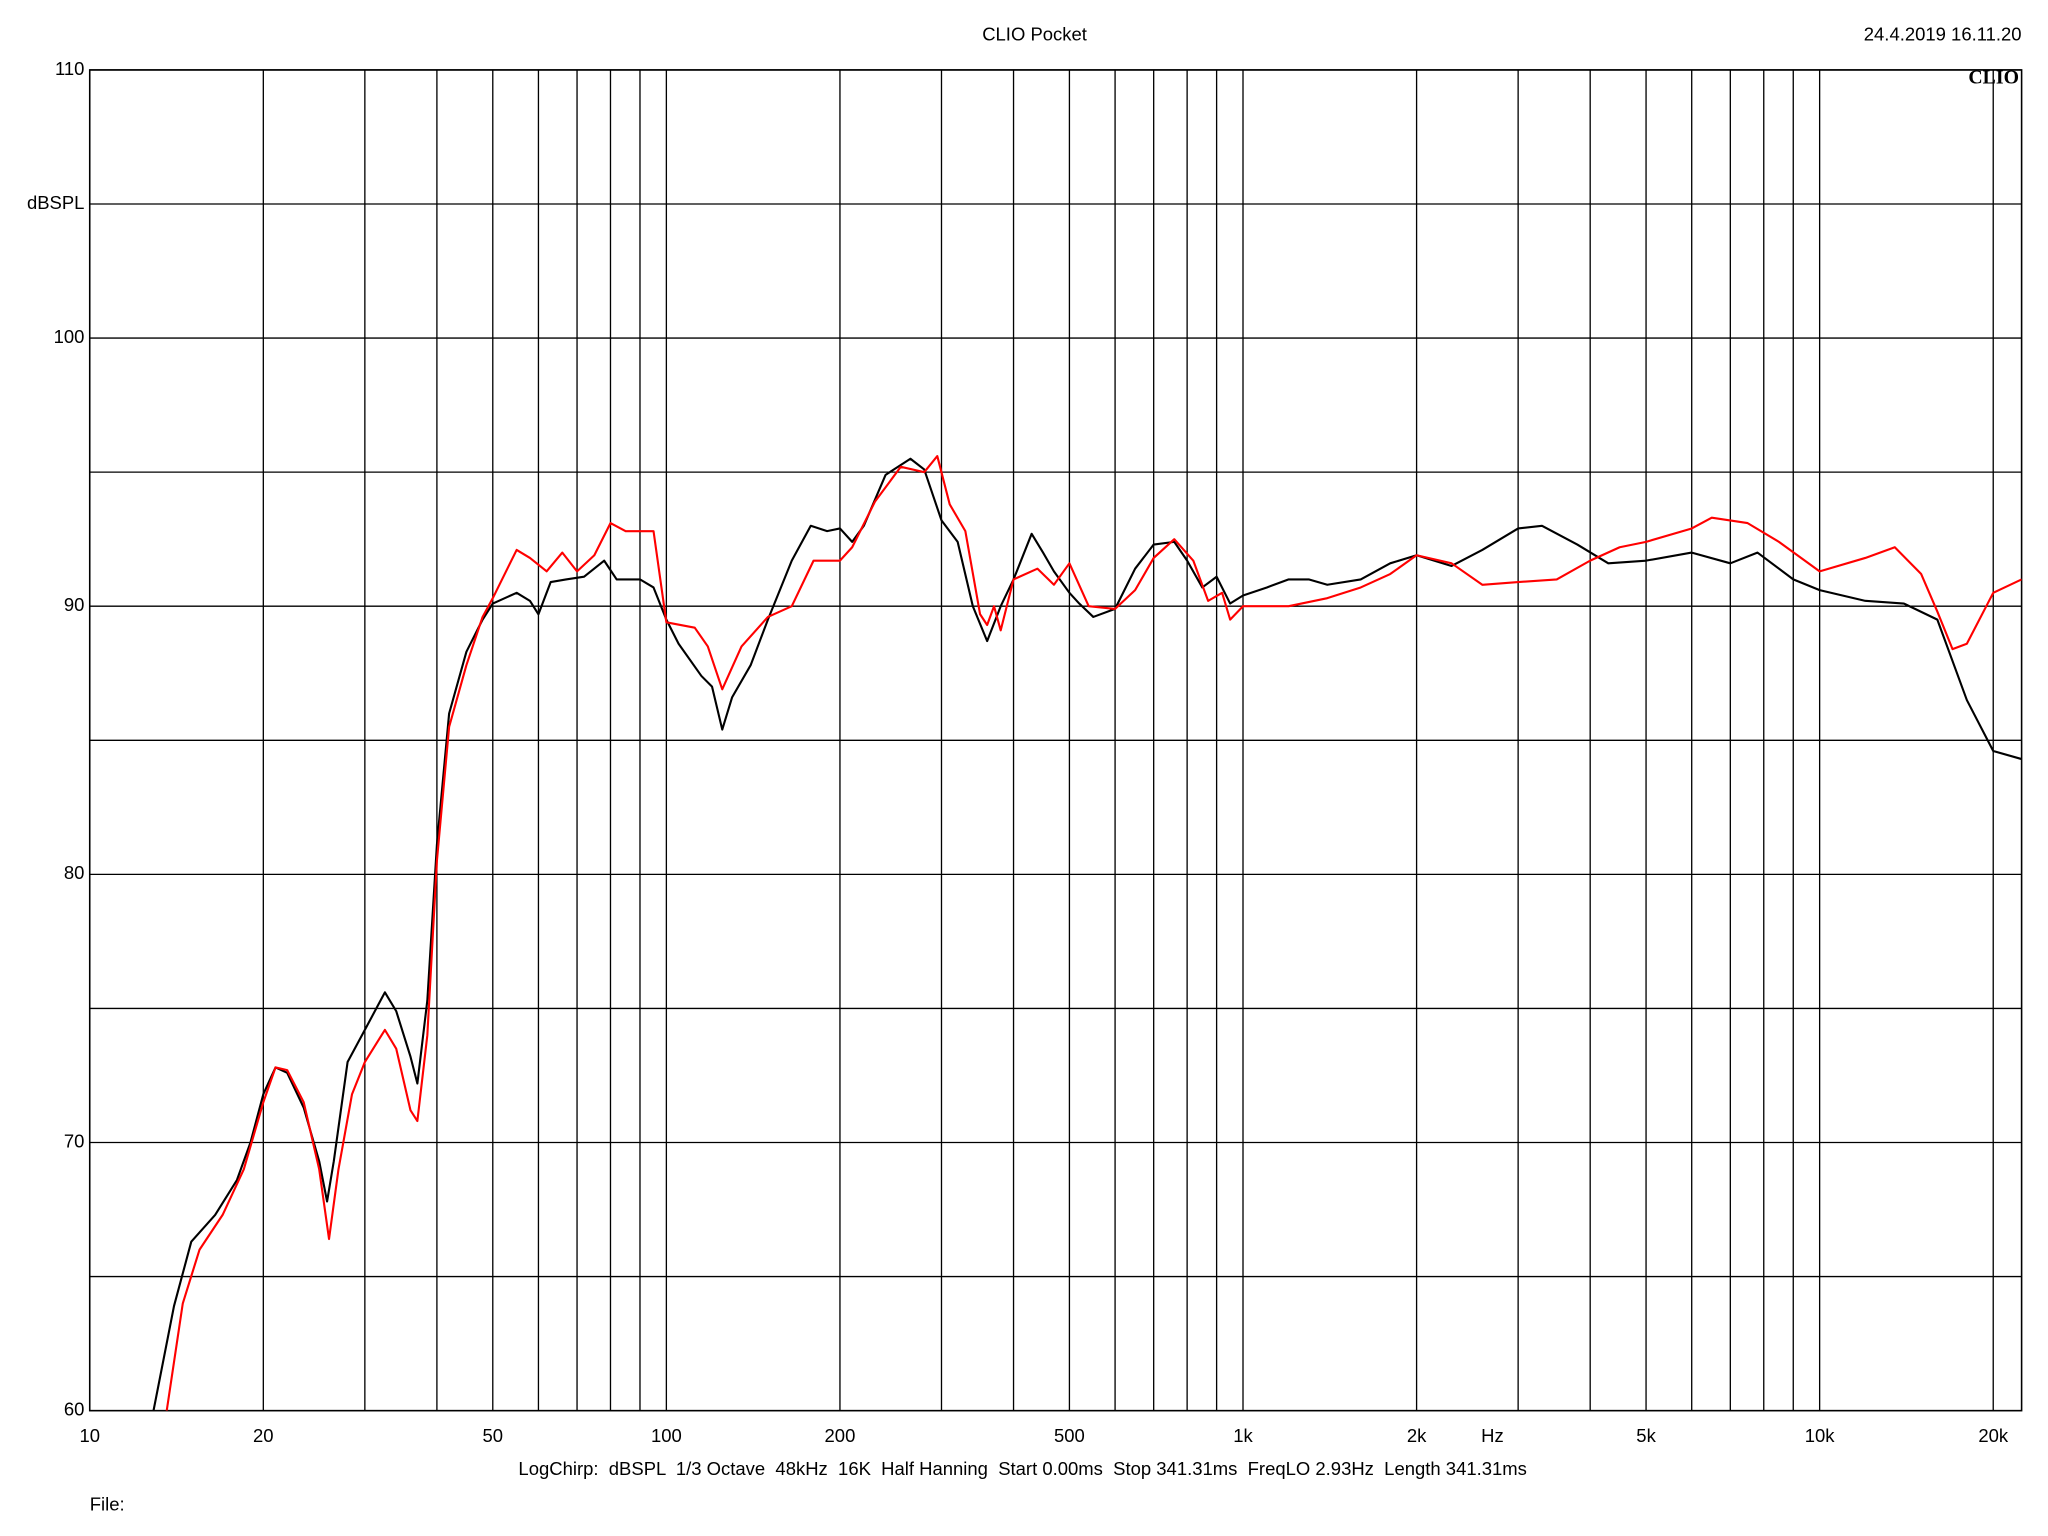 The image size is (2048, 1536). What do you see at coordinates (263, 1435) in the screenshot?
I see `x-tick-label: 20` at bounding box center [263, 1435].